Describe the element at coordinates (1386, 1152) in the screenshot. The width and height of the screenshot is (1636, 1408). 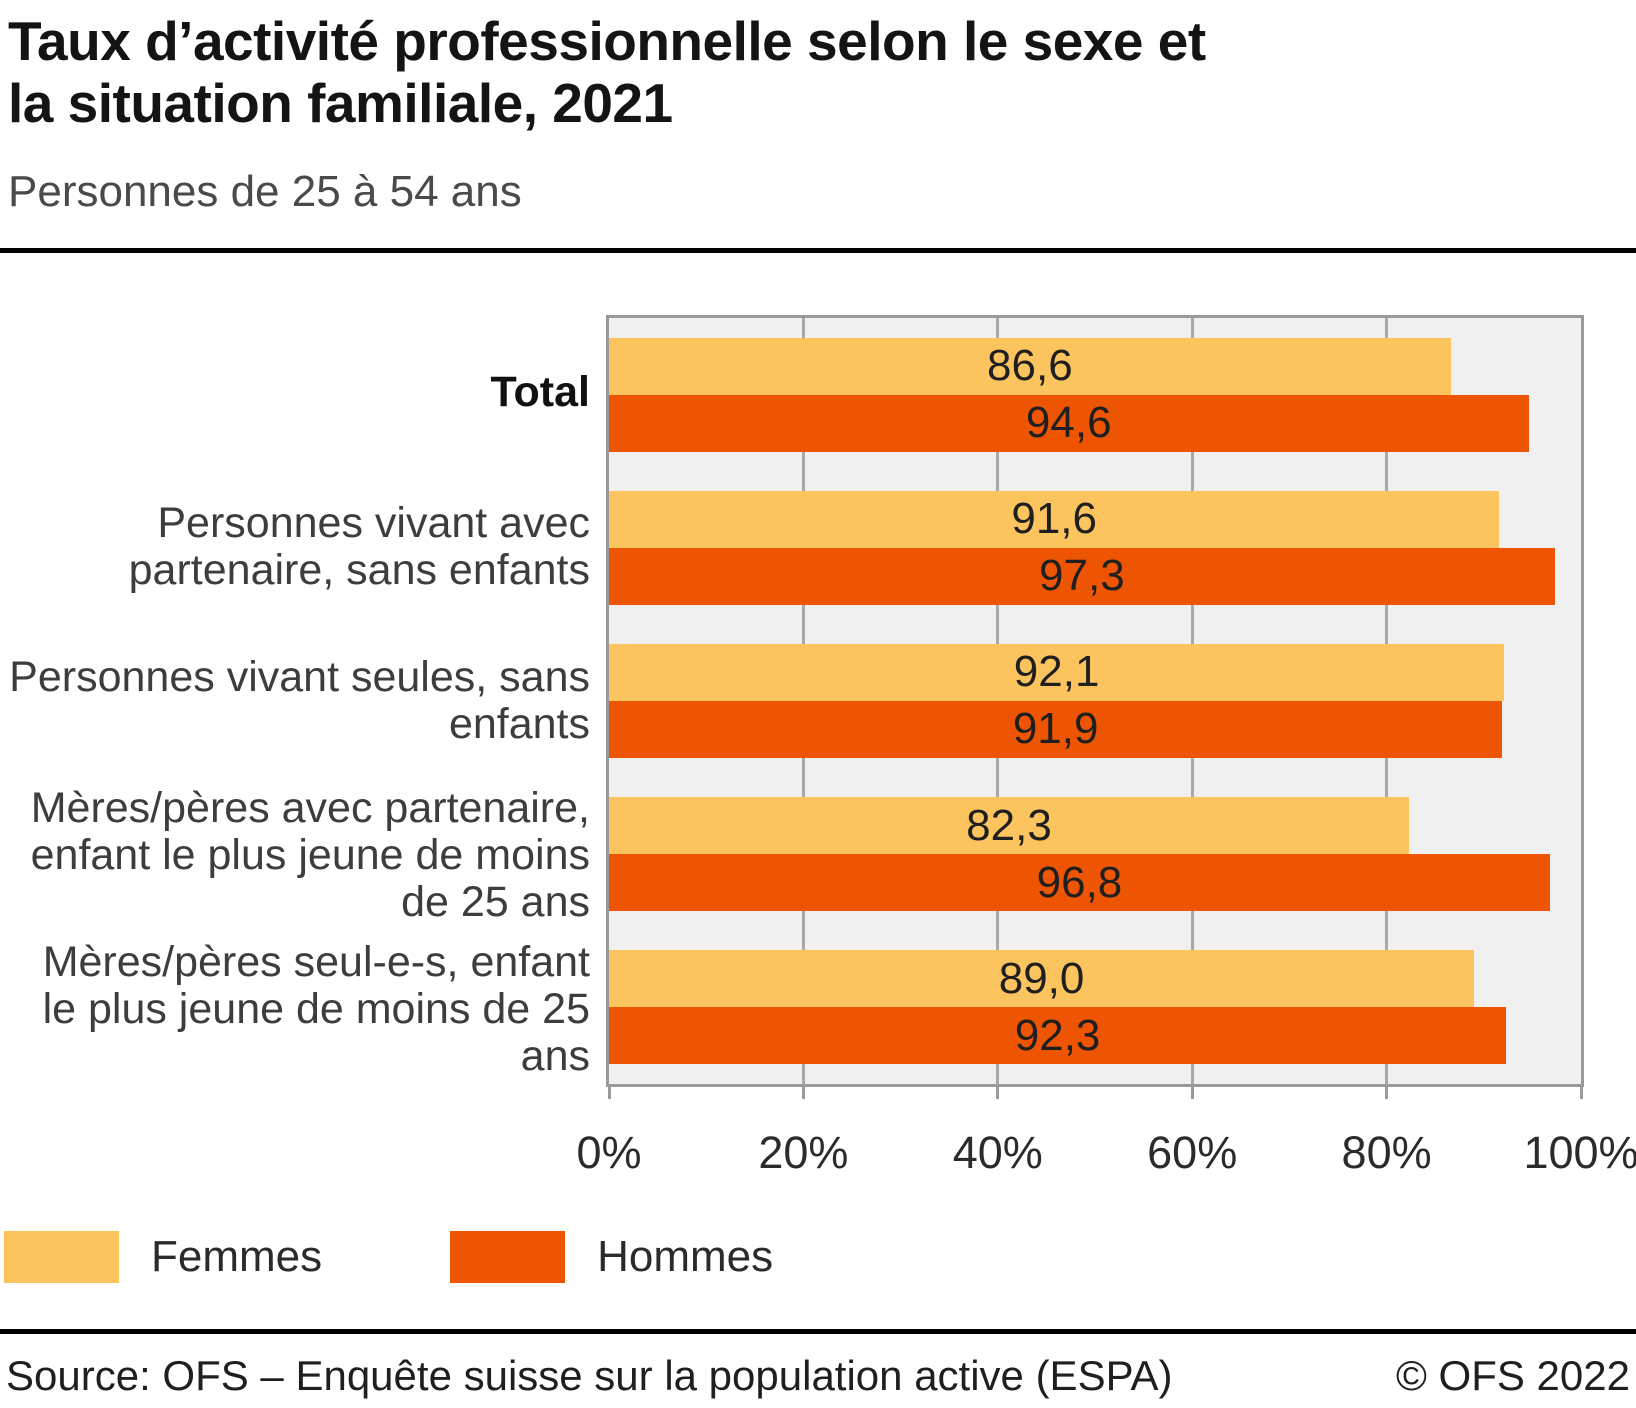
I see `x-tick-label-80: 80%` at that location.